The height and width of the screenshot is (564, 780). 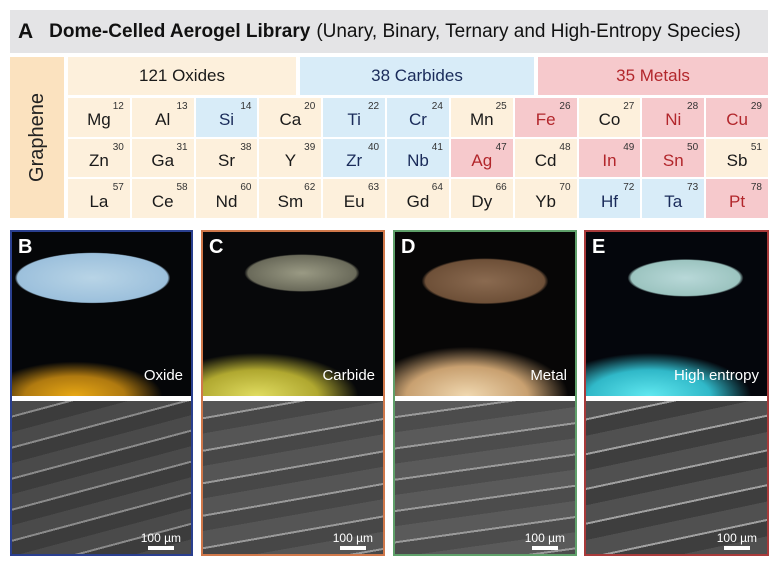 I want to click on element-symbol: Ag, so click(x=482, y=160).